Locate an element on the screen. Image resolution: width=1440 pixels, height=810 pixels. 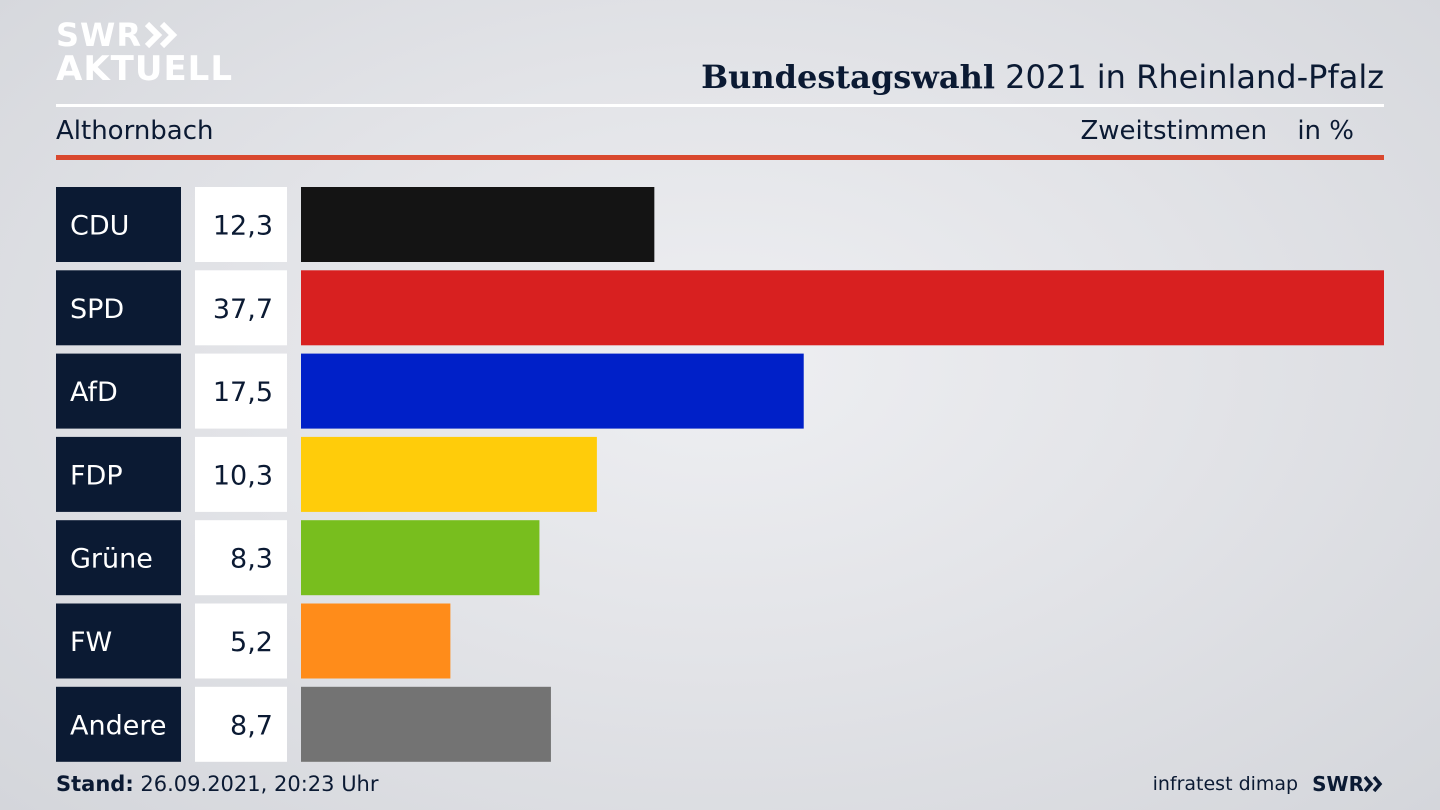
timestamp: Stand: 26.09.2021, 20:23 Uhr is located at coordinates (217, 784).